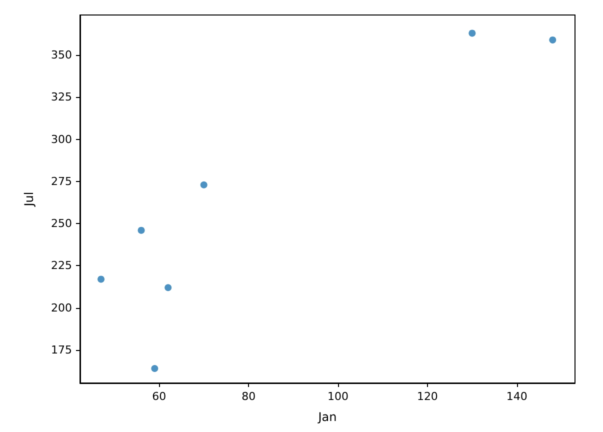 Image resolution: width=603 pixels, height=432 pixels. Describe the element at coordinates (159, 396) in the screenshot. I see `x-tick-label: 60` at that location.